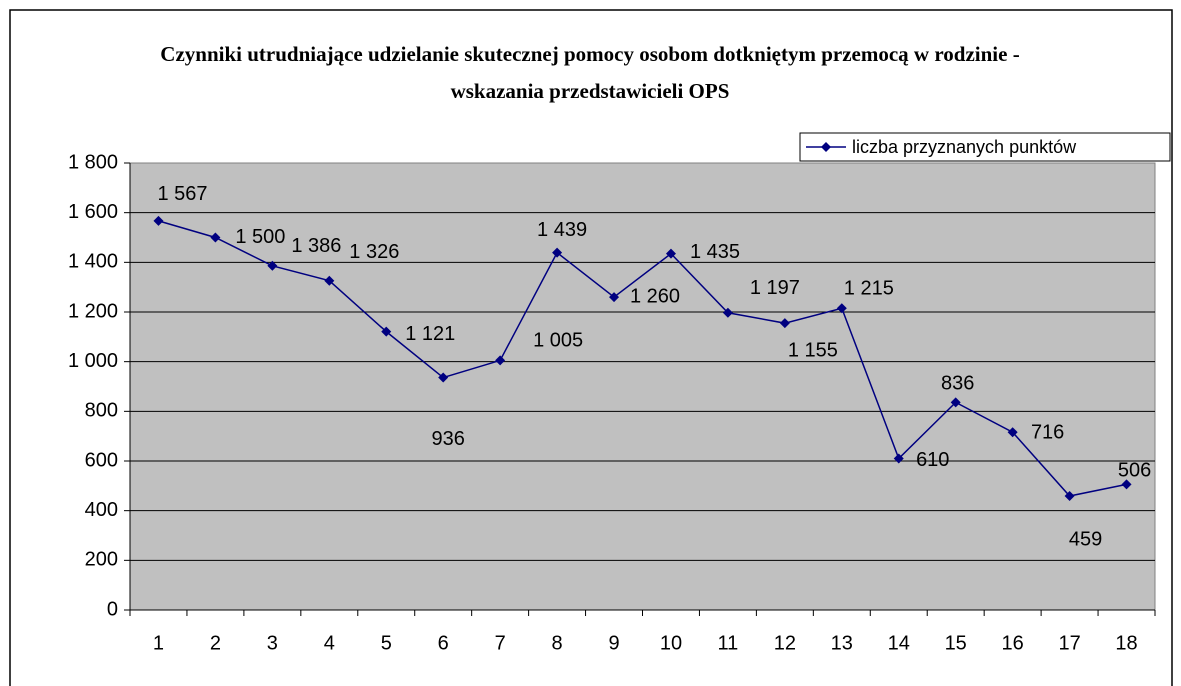 The image size is (1181, 686). Describe the element at coordinates (557, 643) in the screenshot. I see `x-tick-label: 8` at that location.